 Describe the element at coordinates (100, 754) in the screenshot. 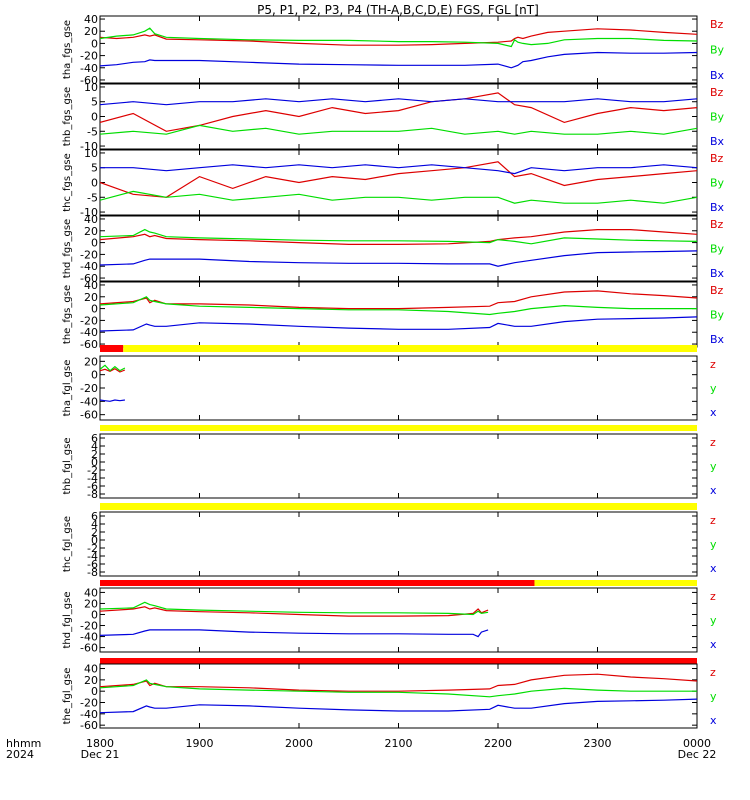

I see `x-date-label: Dec 21` at that location.